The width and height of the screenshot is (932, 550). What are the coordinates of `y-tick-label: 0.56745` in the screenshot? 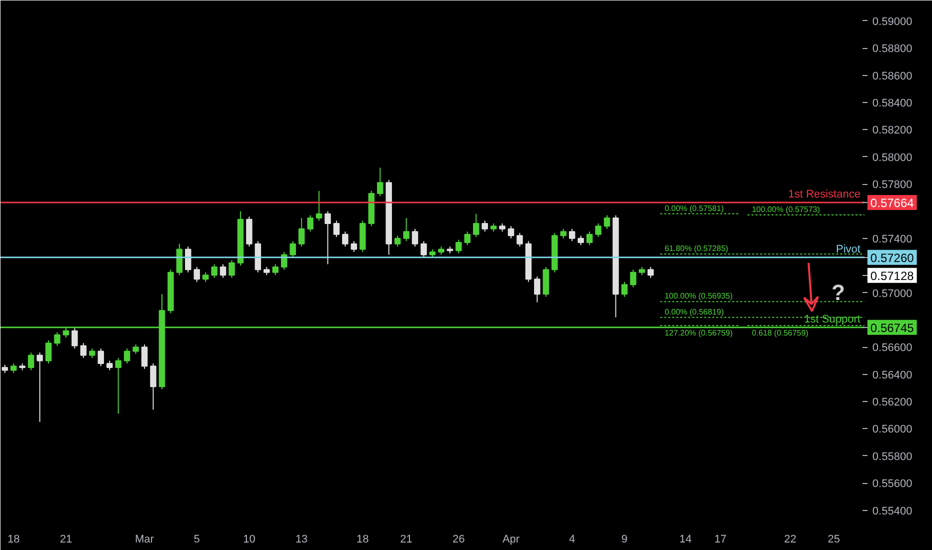 It's located at (892, 327).